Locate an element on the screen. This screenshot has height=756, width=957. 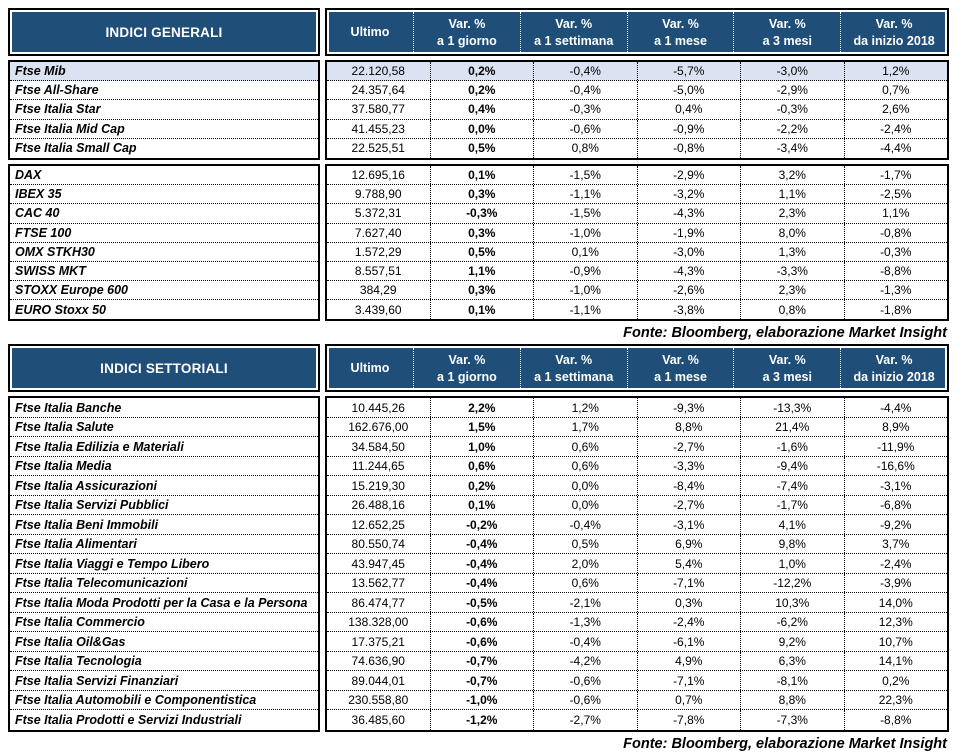
row-label: Ftse Italia Servizi Finanziari is located at coordinates (164, 681).